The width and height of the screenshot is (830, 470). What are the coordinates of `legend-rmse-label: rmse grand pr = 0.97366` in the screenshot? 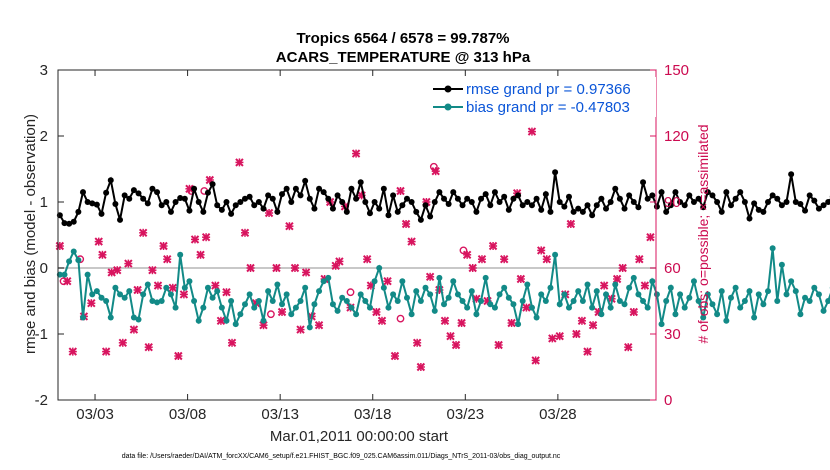 It's located at (548, 89).